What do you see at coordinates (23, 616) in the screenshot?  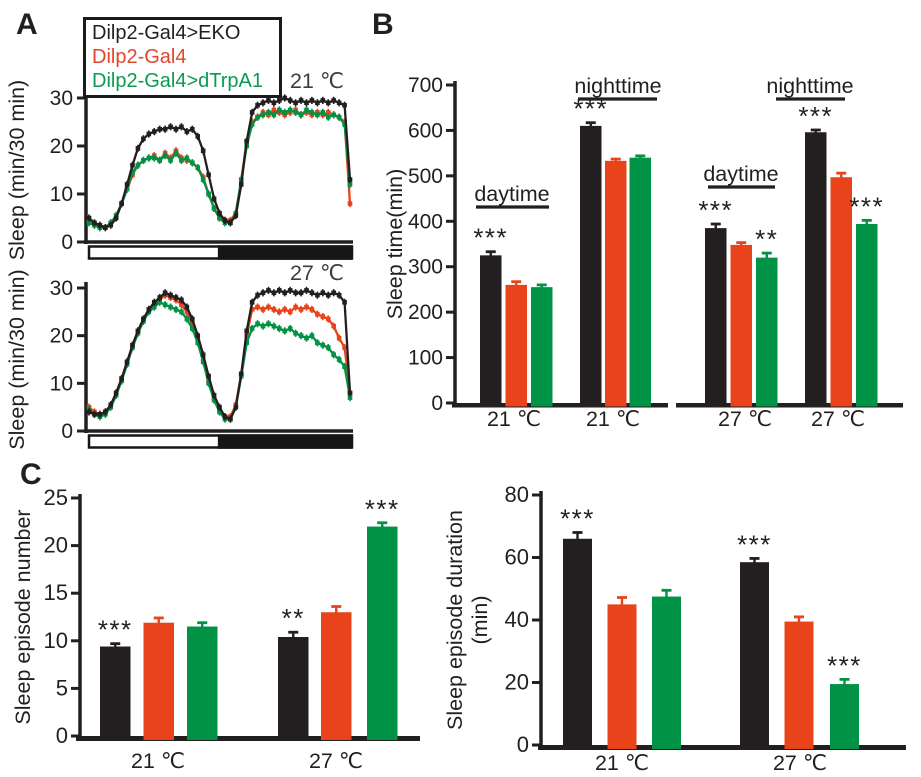 I see `y-axis-label: Sleep episode number` at bounding box center [23, 616].